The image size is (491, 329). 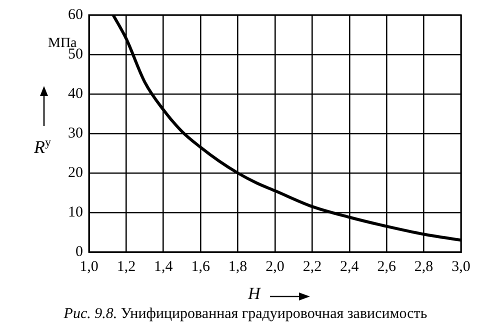 I want to click on x-tick-label: 2,8, so click(x=424, y=266).